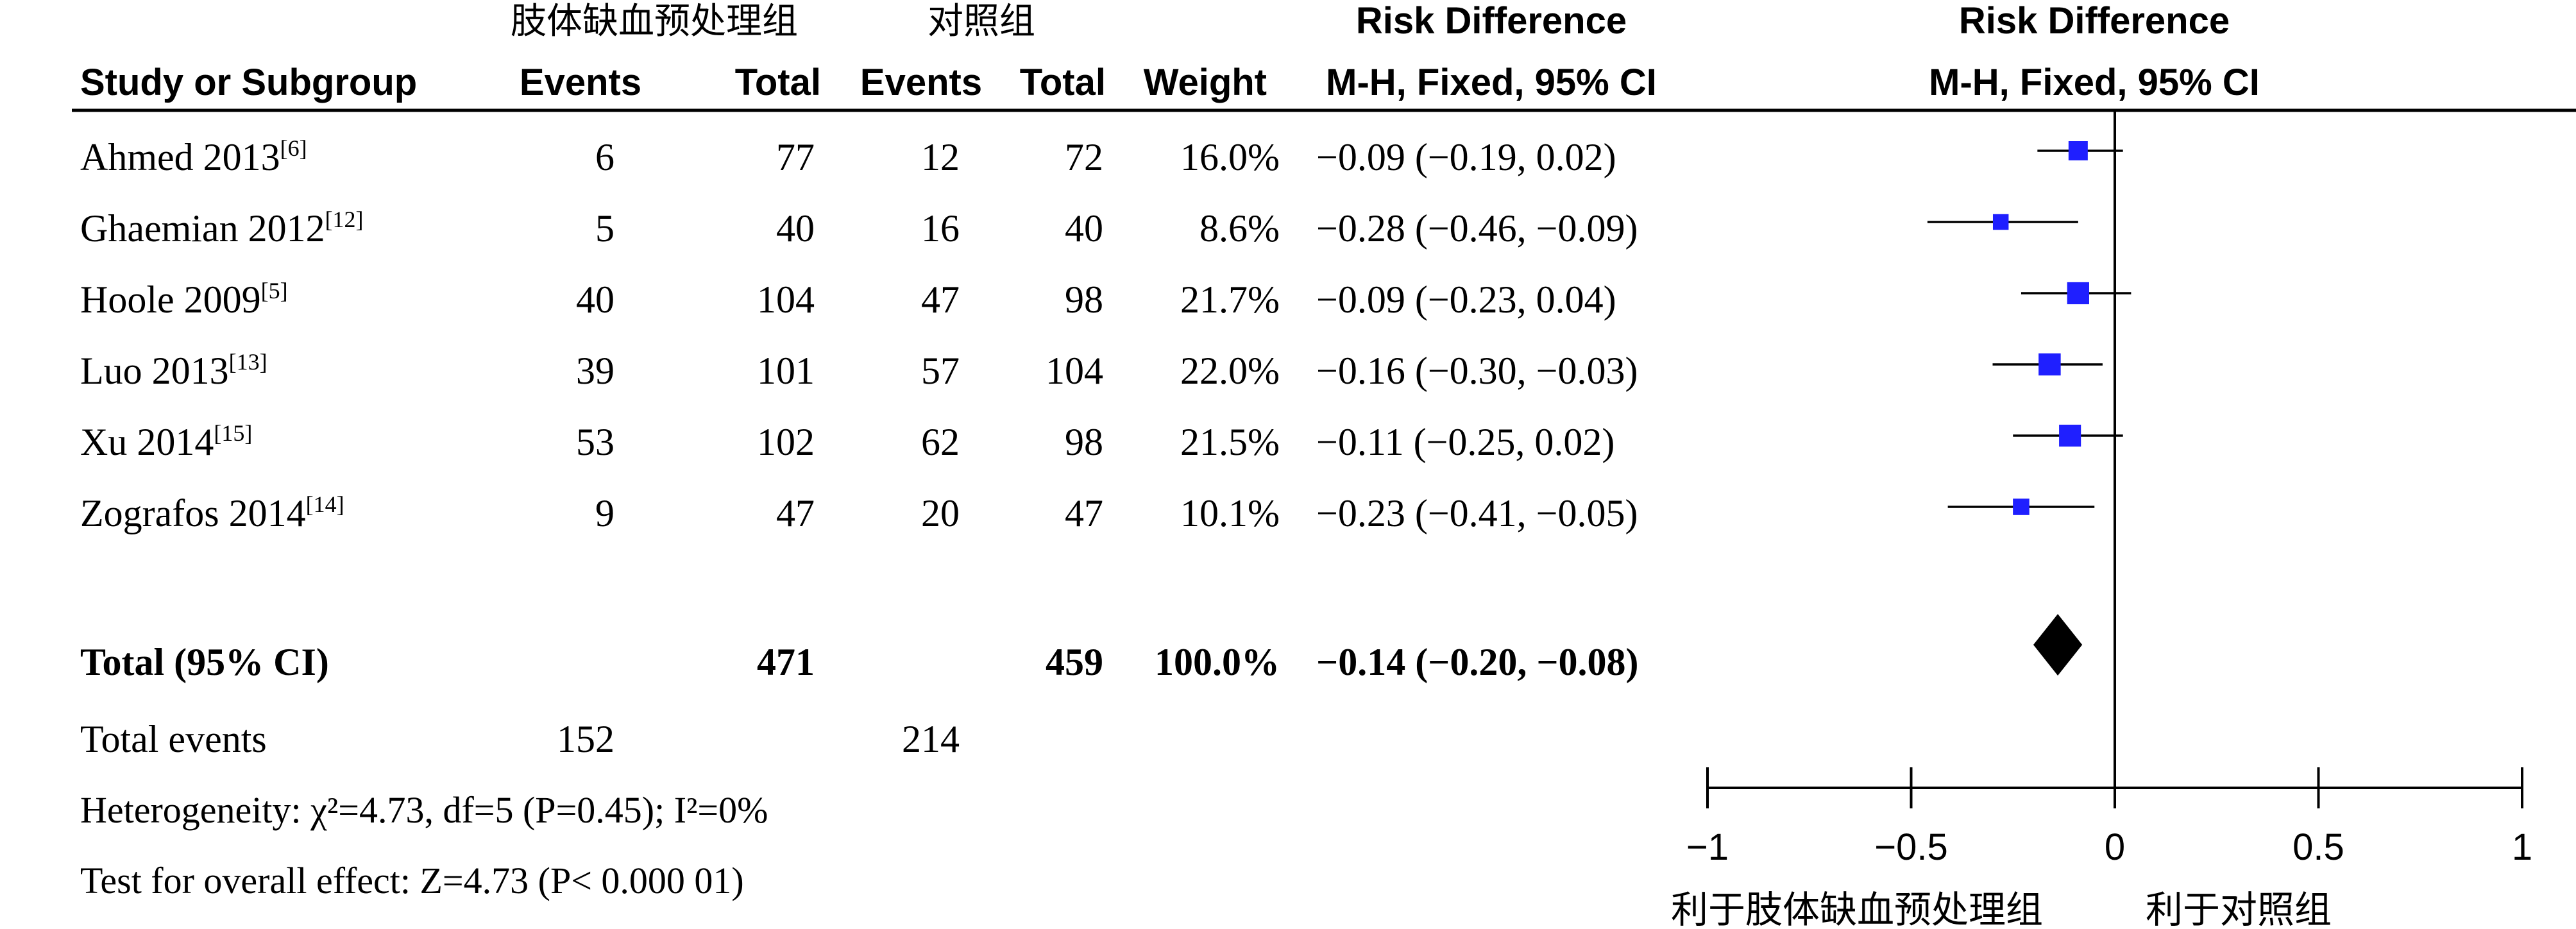 This screenshot has height=929, width=2576. Describe the element at coordinates (595, 371) in the screenshot. I see `study-exp-events: 39` at that location.